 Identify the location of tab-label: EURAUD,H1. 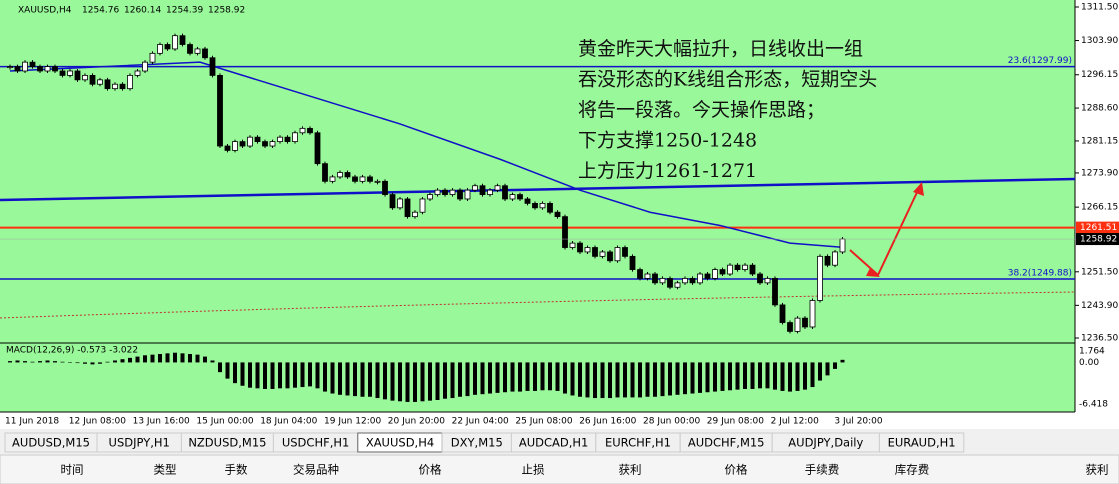
(922, 443).